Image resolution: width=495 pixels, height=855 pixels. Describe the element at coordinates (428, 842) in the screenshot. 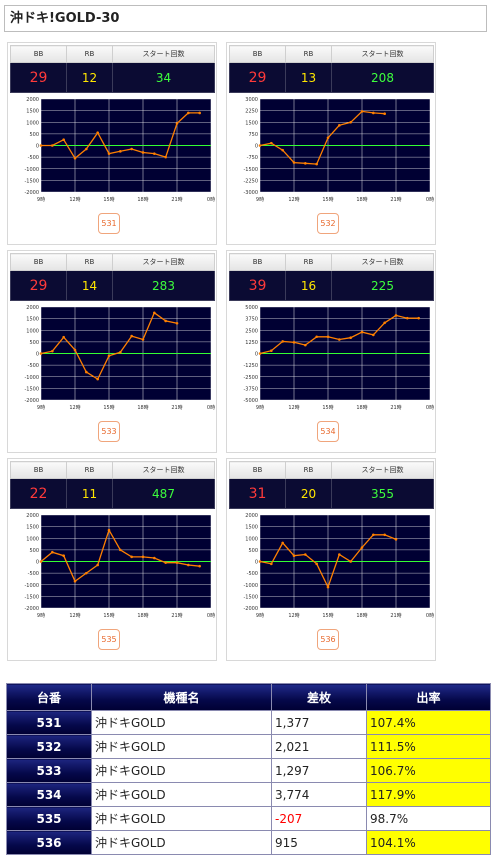

I see `payout-rate: 104.1%` at that location.